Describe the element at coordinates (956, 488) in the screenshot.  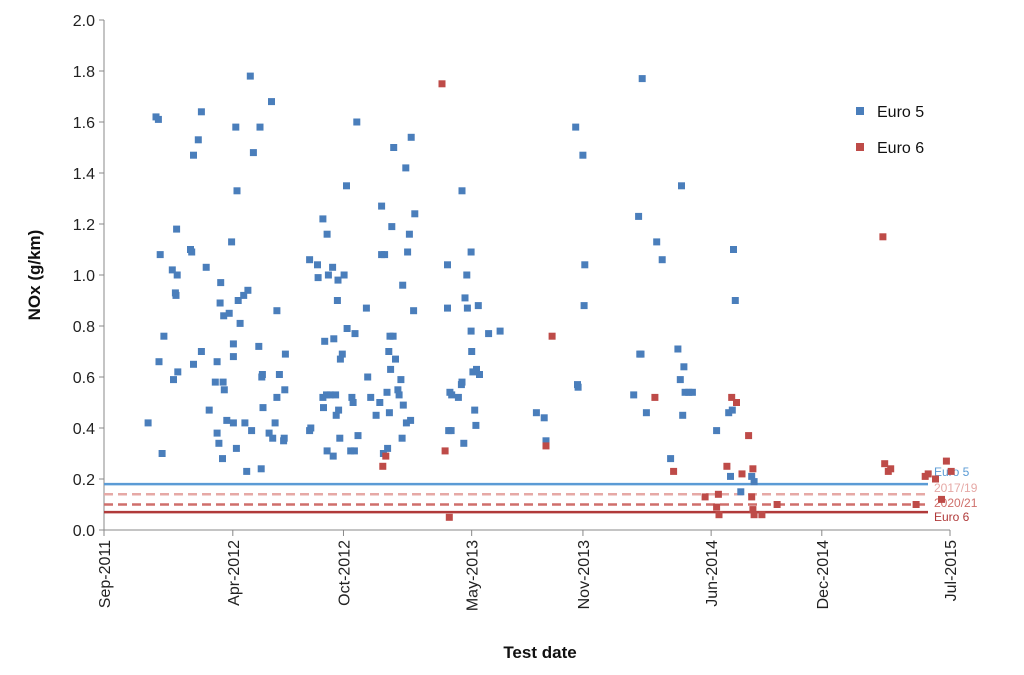
I see `limit-label: 2017/19` at that location.